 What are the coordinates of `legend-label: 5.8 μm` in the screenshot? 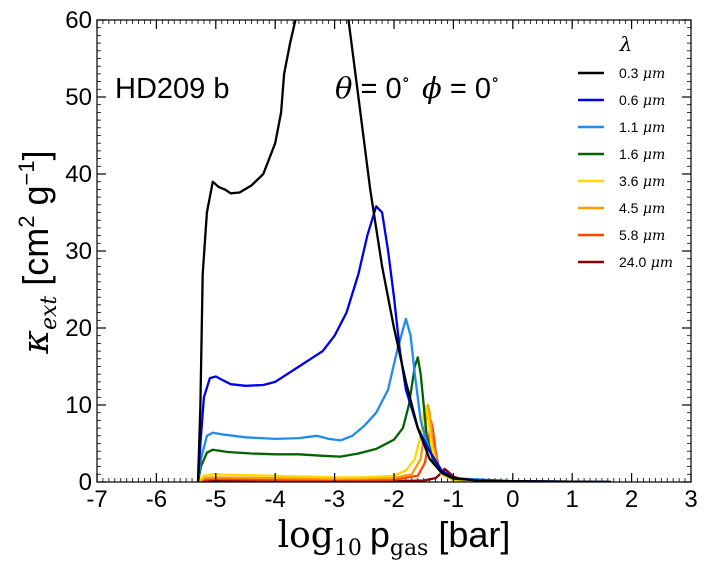 It's located at (642, 235).